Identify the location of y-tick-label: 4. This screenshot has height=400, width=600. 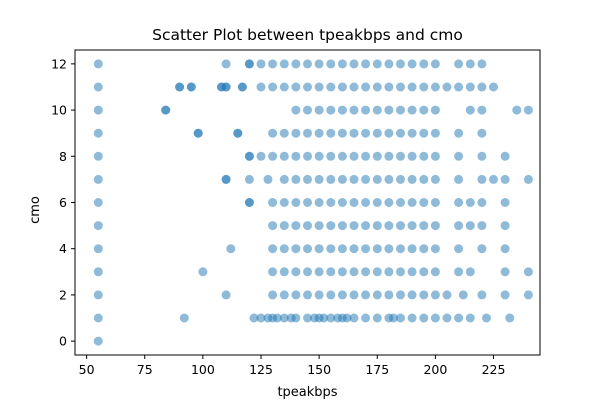
(63, 248).